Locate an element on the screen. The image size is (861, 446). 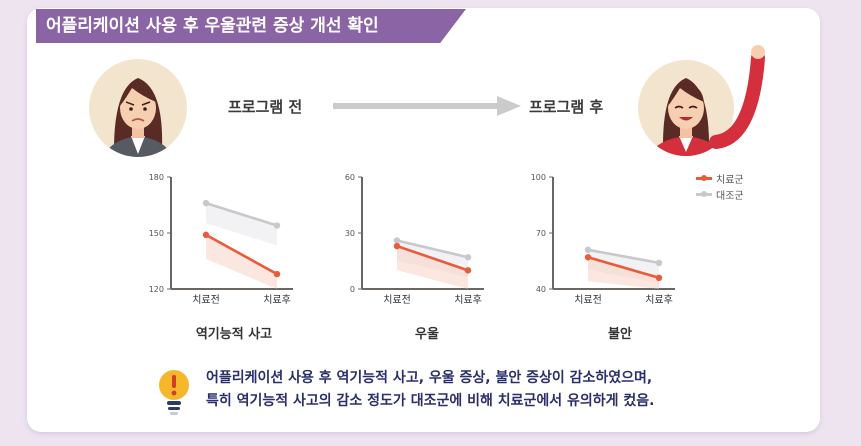
dysfunctional-thinking-x-tick-label: 치료전 is located at coordinates (206, 300).